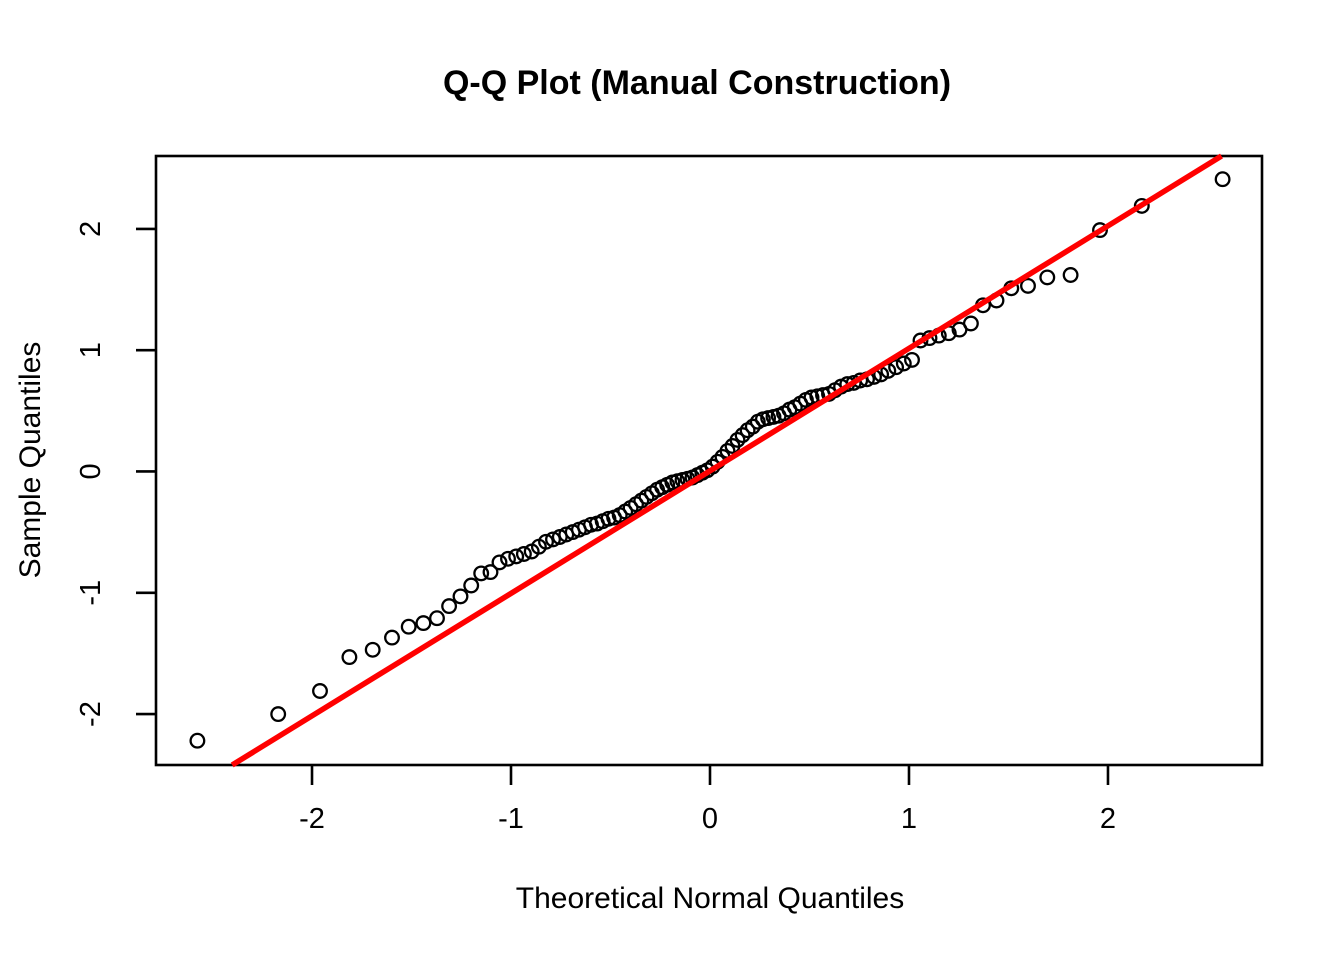 This screenshot has height=965, width=1344. What do you see at coordinates (30, 460) in the screenshot?
I see `y-axis-label: Sample Quantiles` at bounding box center [30, 460].